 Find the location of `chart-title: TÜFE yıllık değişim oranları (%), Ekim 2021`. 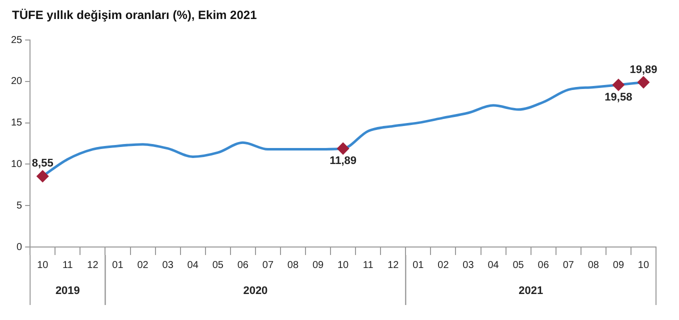

chart-title: TÜFE yıllık değişim oranları (%), Ekim 2021 is located at coordinates (135, 15).